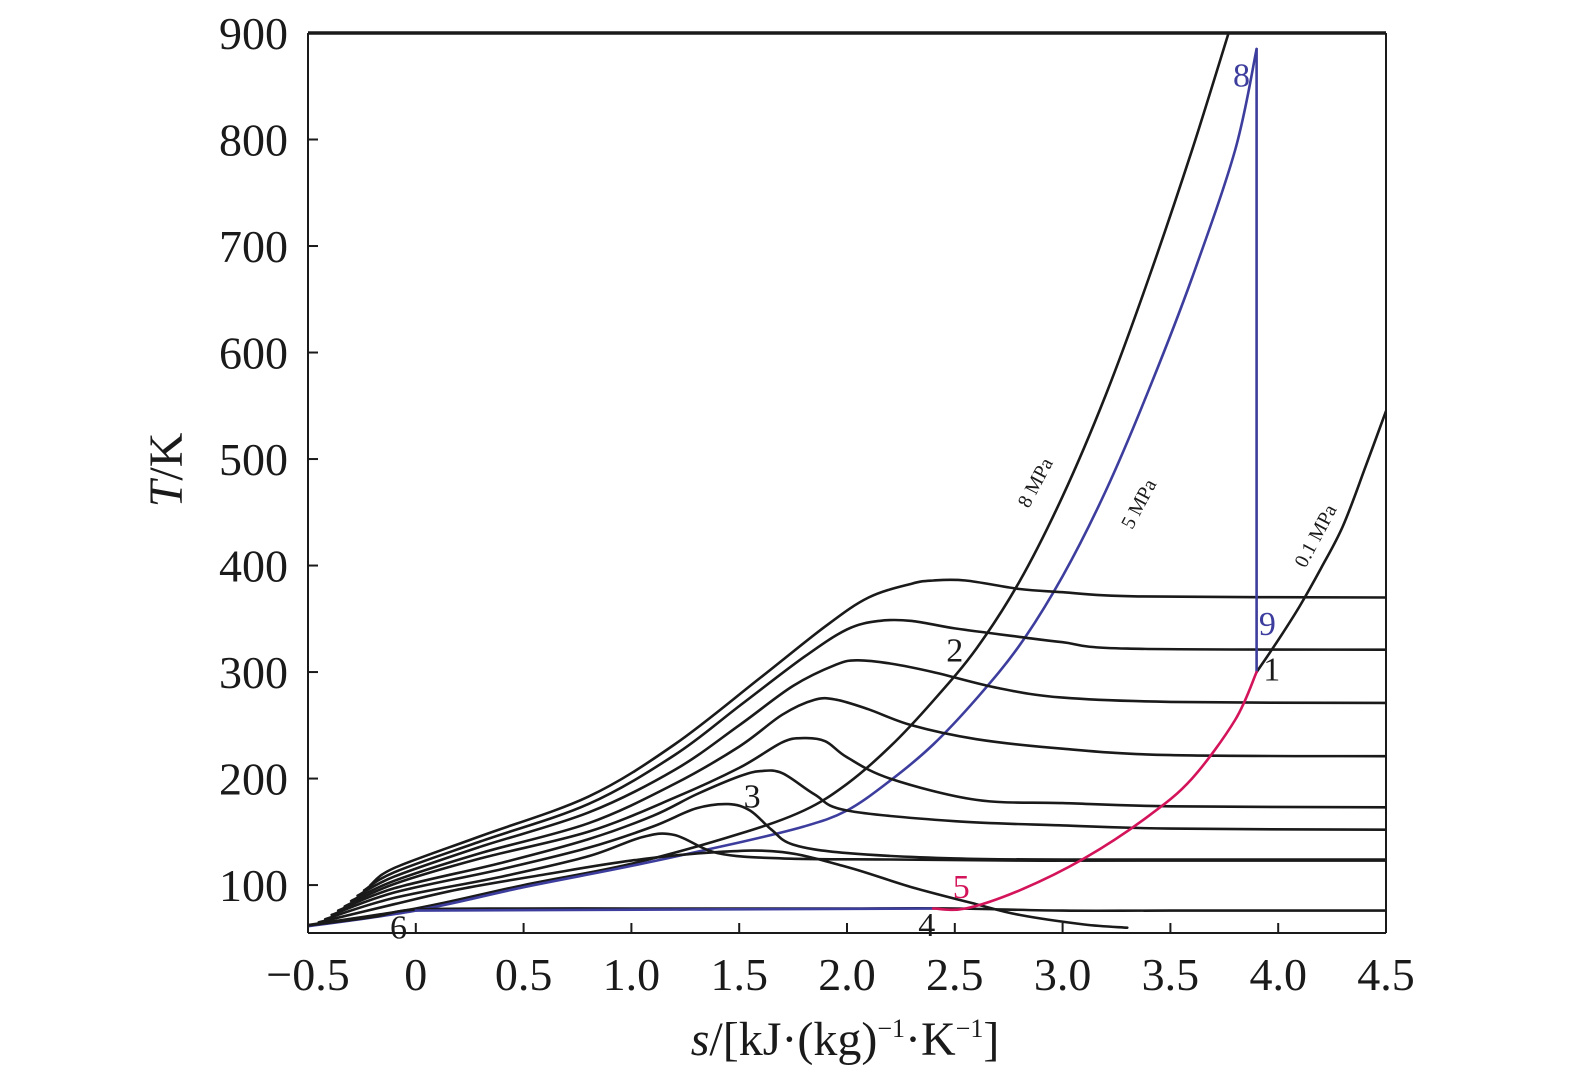  What do you see at coordinates (1171, 974) in the screenshot?
I see `x-tick-label: 3.5` at bounding box center [1171, 974].